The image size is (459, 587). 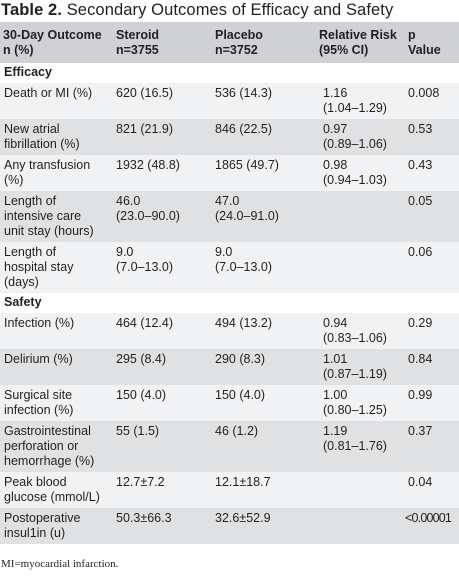 I want to click on cell-placebo: 494 (13.2), so click(x=243, y=323).